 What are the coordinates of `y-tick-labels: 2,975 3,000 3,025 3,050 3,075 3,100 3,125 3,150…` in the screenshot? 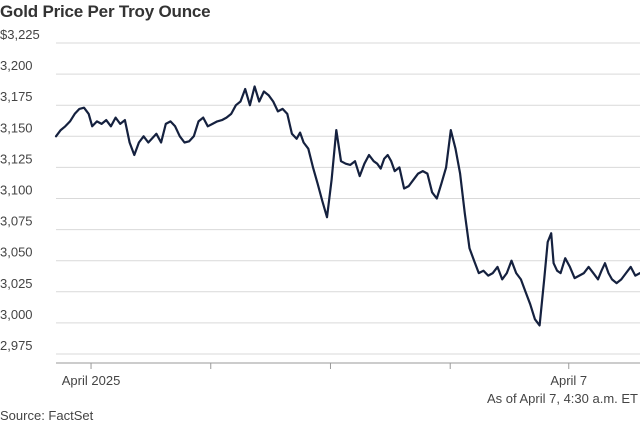 It's located at (20, 190).